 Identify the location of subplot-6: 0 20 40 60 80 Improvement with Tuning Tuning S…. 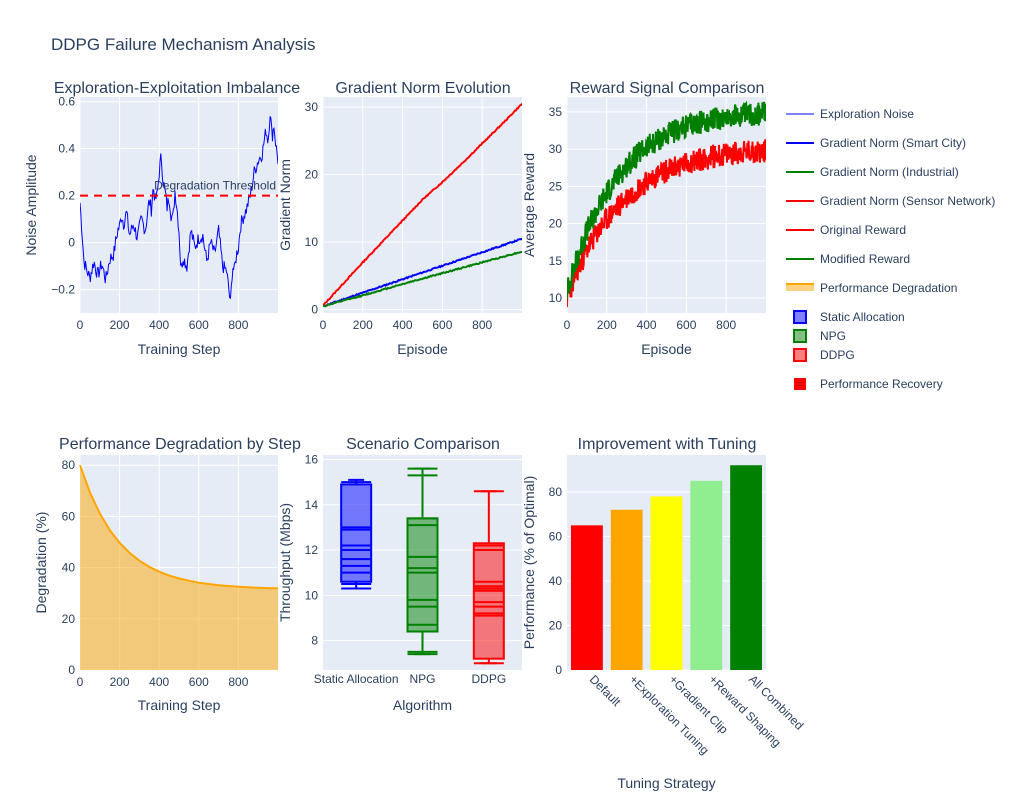
(663, 613).